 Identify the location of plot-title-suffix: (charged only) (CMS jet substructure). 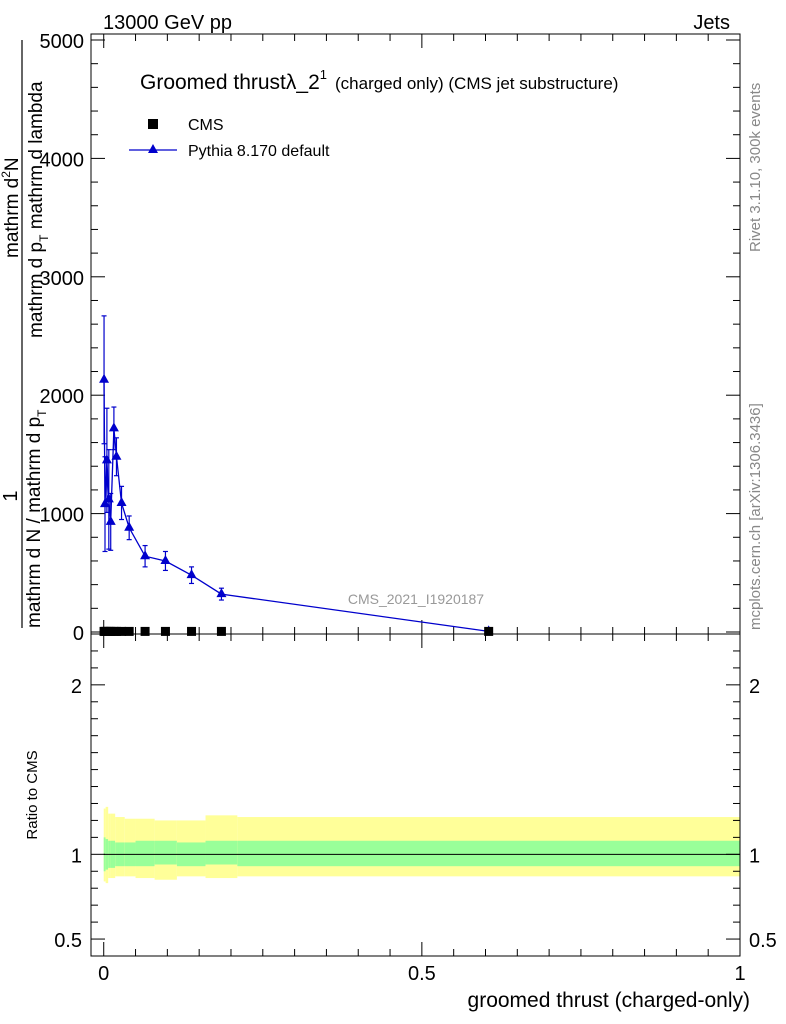
(476, 83).